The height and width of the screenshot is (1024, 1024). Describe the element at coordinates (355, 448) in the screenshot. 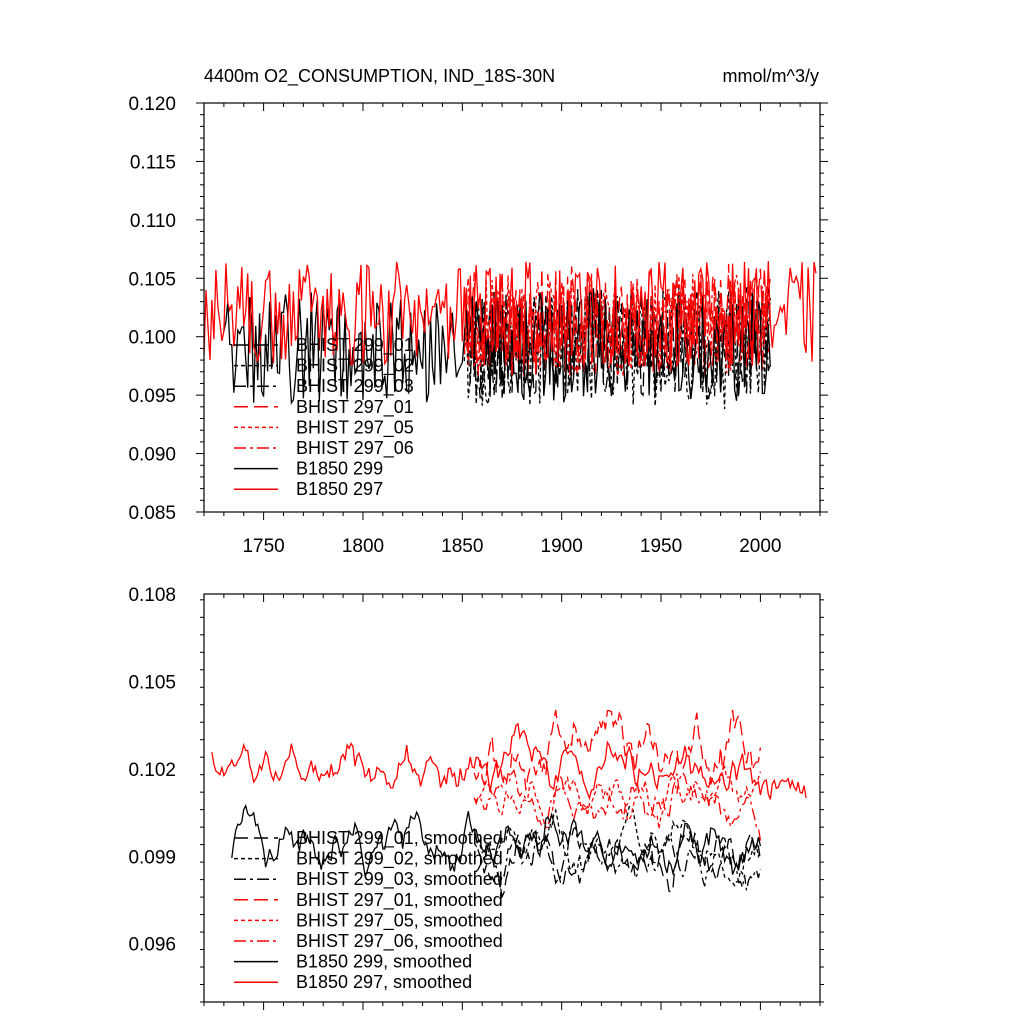

I see `legend-label: BHIST 297_06` at that location.